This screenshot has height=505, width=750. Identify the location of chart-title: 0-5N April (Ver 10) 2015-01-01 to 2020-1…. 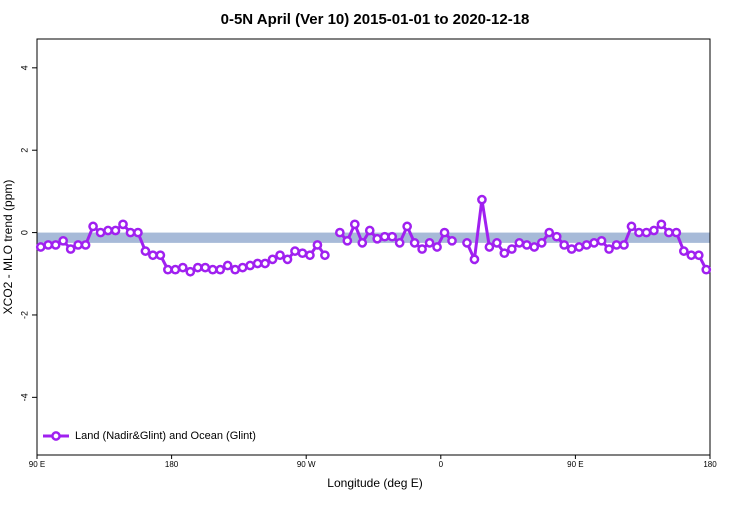
(375, 19).